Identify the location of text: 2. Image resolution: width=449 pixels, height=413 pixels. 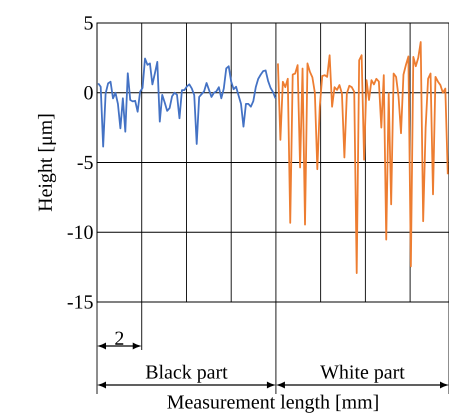
(119, 338).